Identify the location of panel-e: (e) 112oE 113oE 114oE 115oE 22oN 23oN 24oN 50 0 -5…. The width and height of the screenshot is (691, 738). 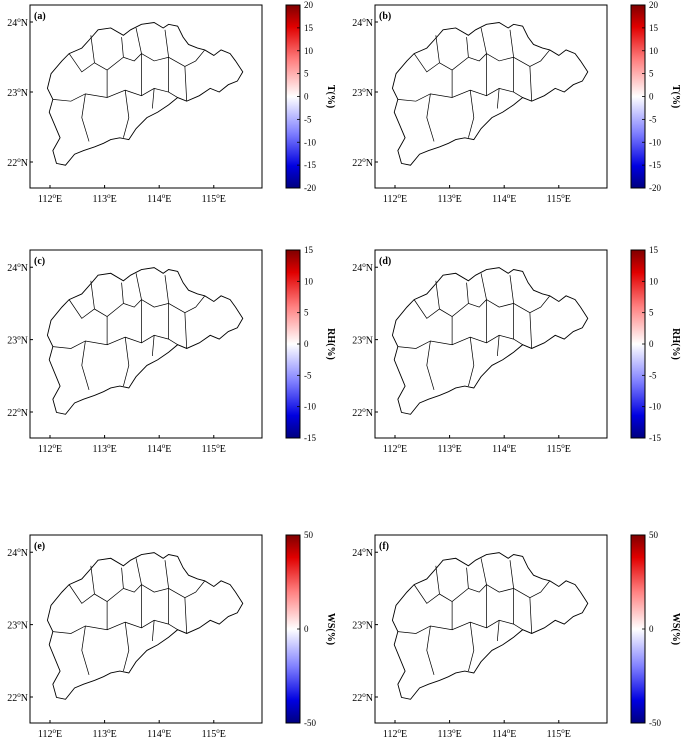
(171, 634).